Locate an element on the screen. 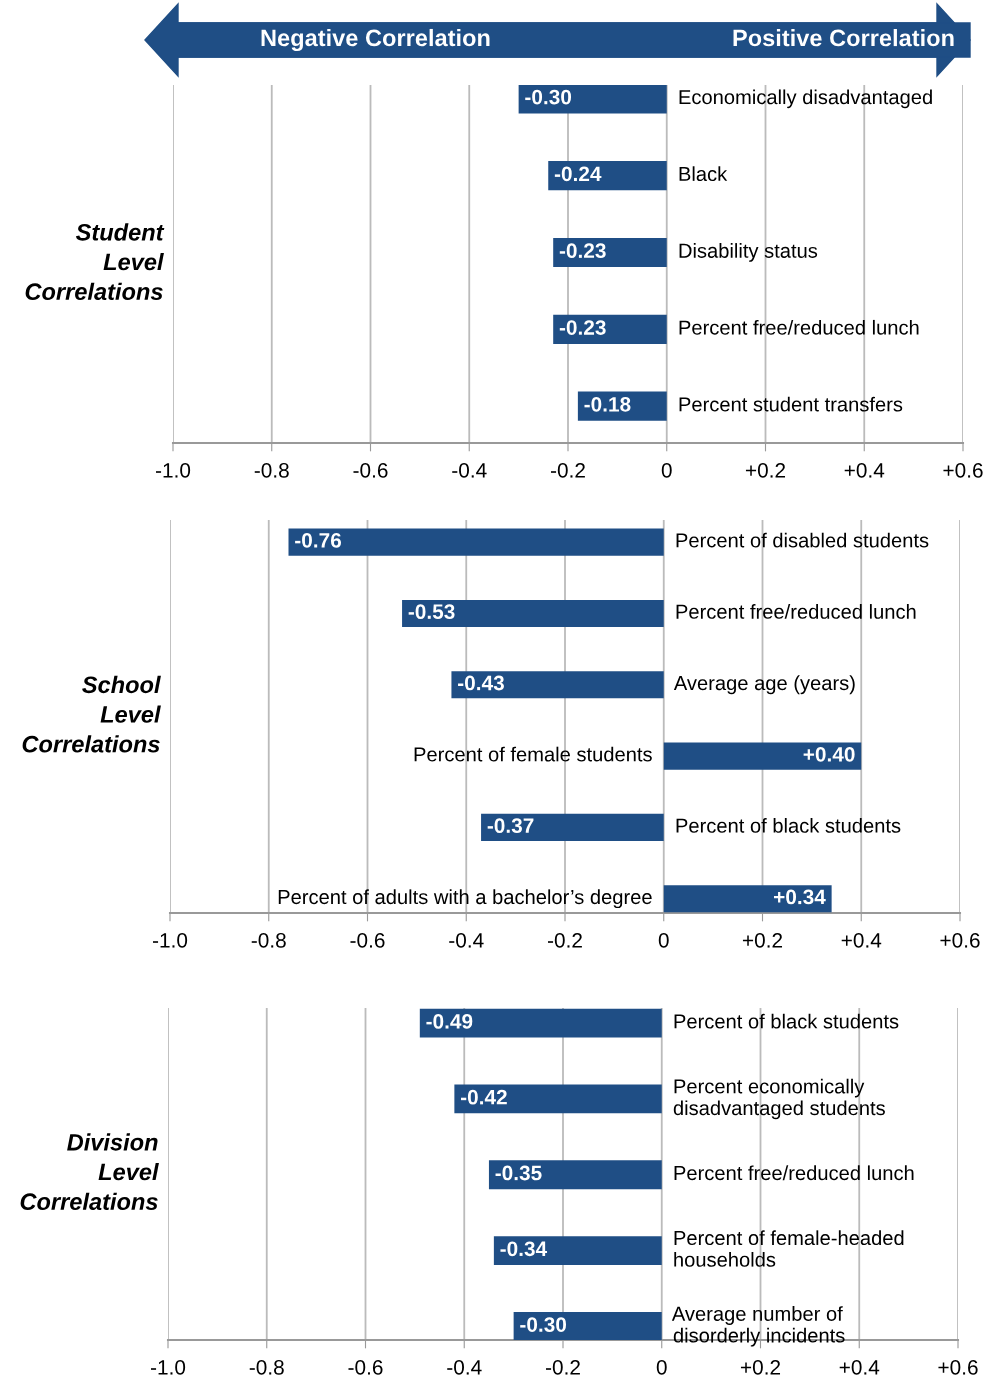 The image size is (1008, 1388). data-label: -0.34 is located at coordinates (524, 1249).